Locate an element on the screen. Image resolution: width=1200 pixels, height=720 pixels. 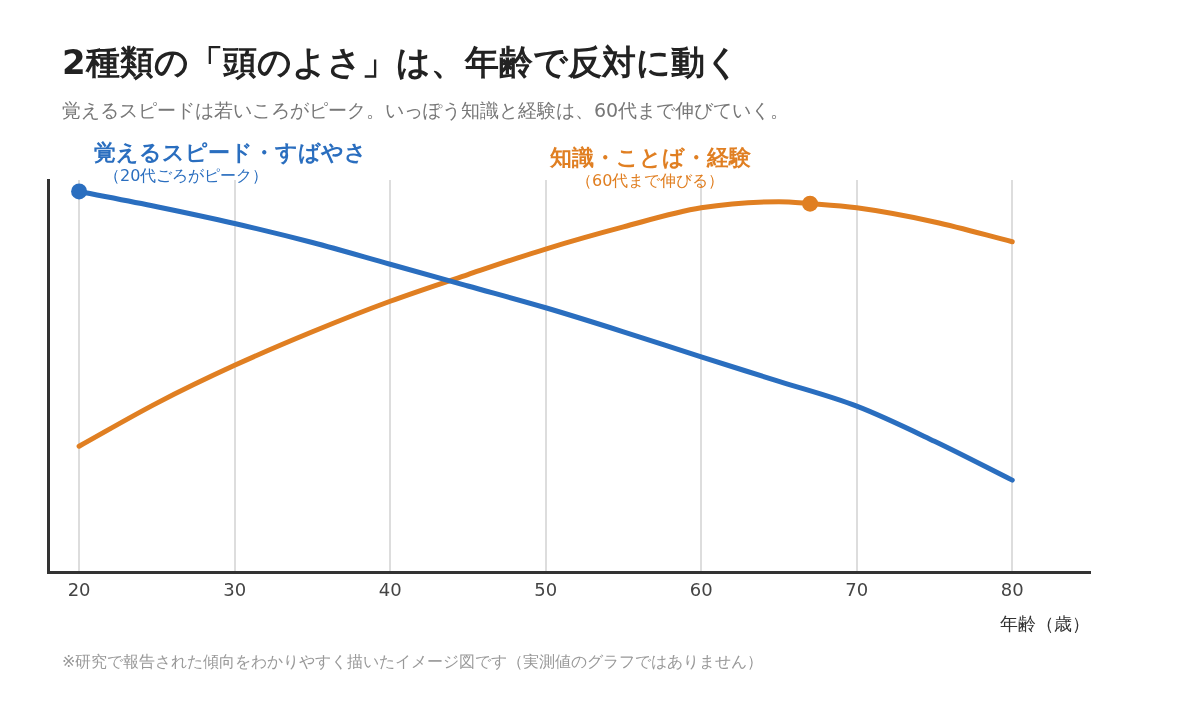
series-label: 知識・ことば・経験 is located at coordinates (650, 157).